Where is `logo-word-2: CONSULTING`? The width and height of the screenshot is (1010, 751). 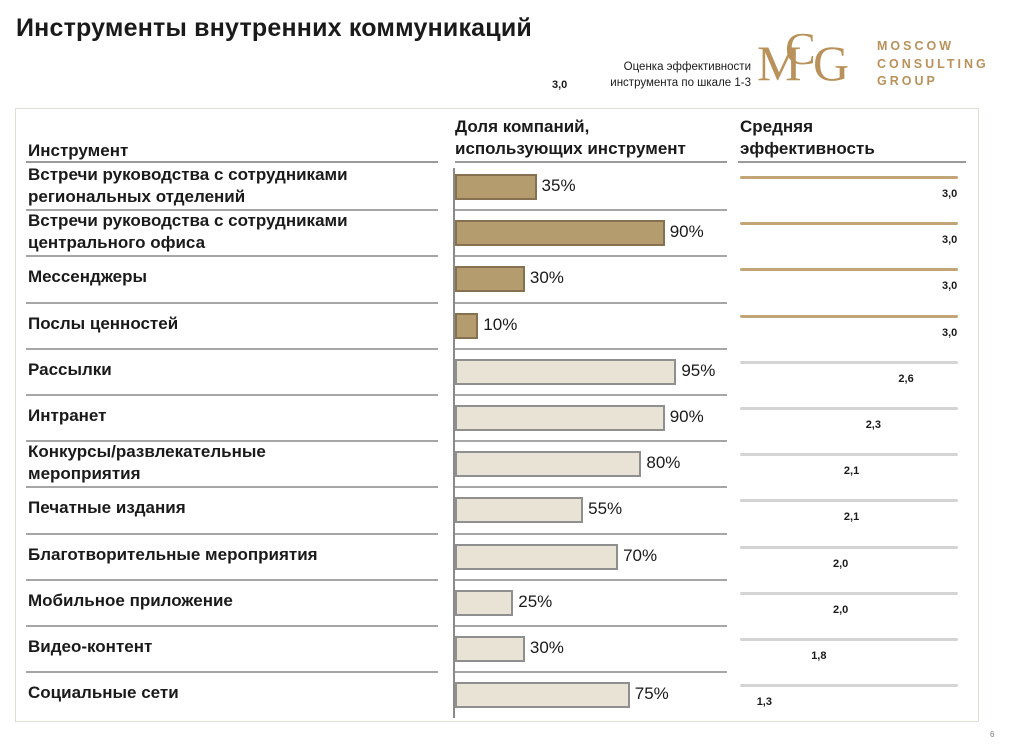 logo-word-2: CONSULTING is located at coordinates (933, 63).